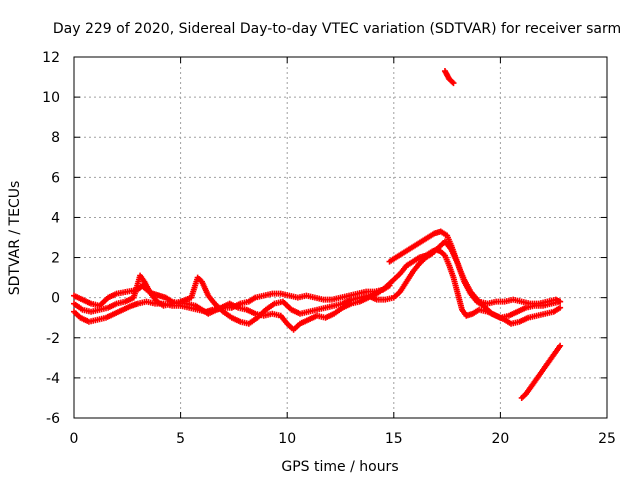  What do you see at coordinates (53, 419) in the screenshot?
I see `y-tick-label: -6` at bounding box center [53, 419].